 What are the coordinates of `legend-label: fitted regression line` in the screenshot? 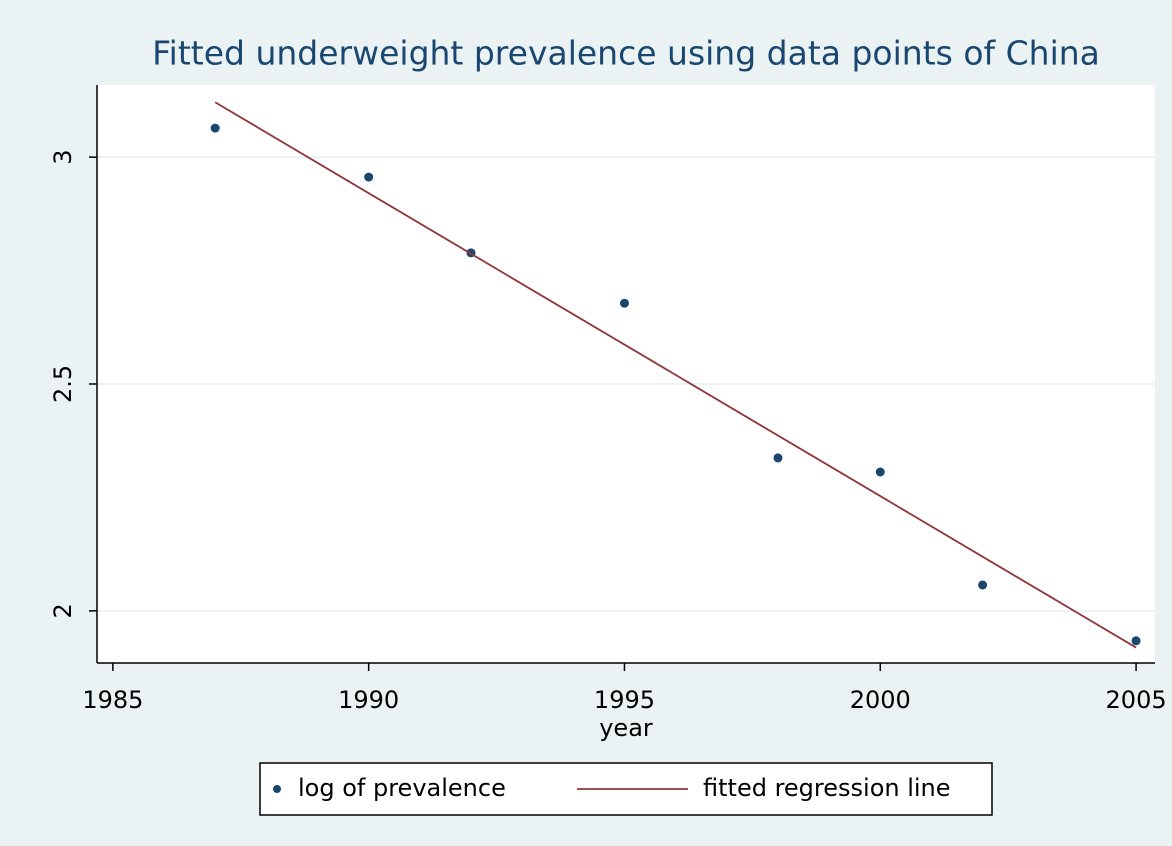 It's located at (827, 788).